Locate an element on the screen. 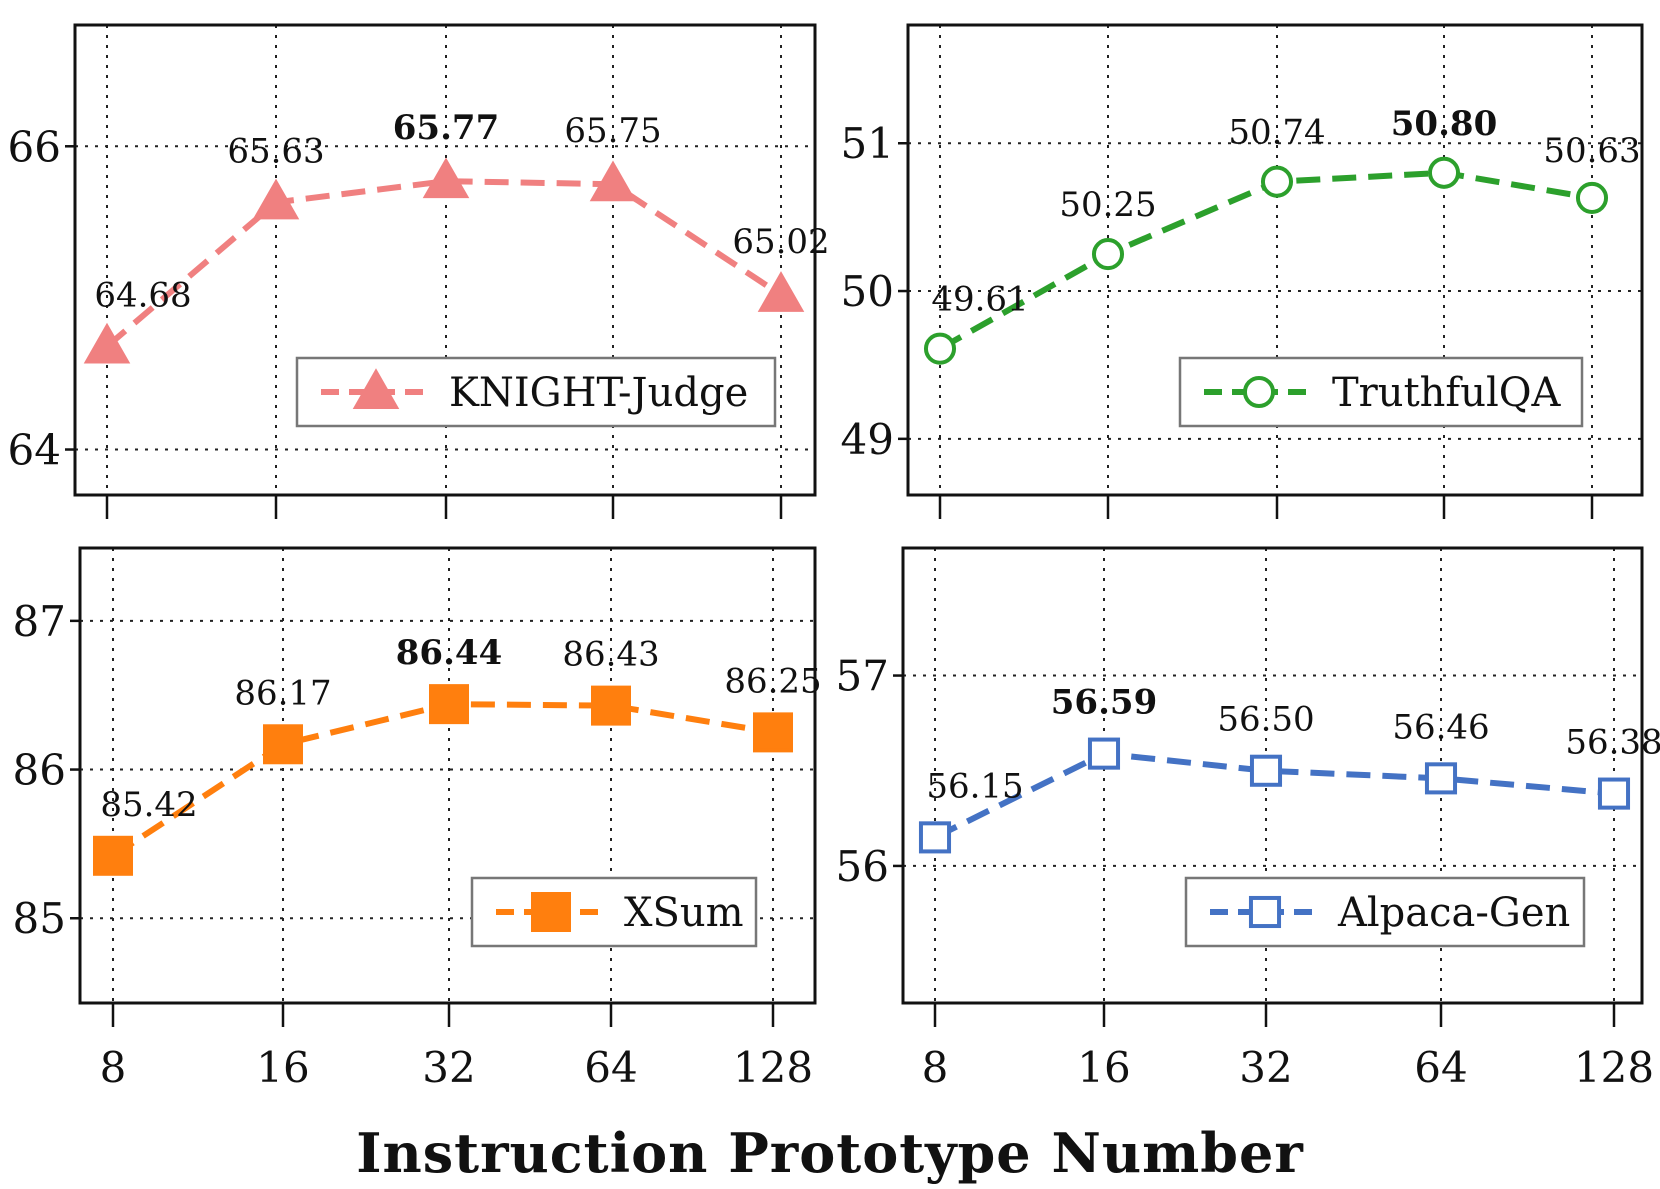 Image resolution: width=1660 pixels, height=1189 pixels. y-tick-label: 64 is located at coordinates (34, 450).